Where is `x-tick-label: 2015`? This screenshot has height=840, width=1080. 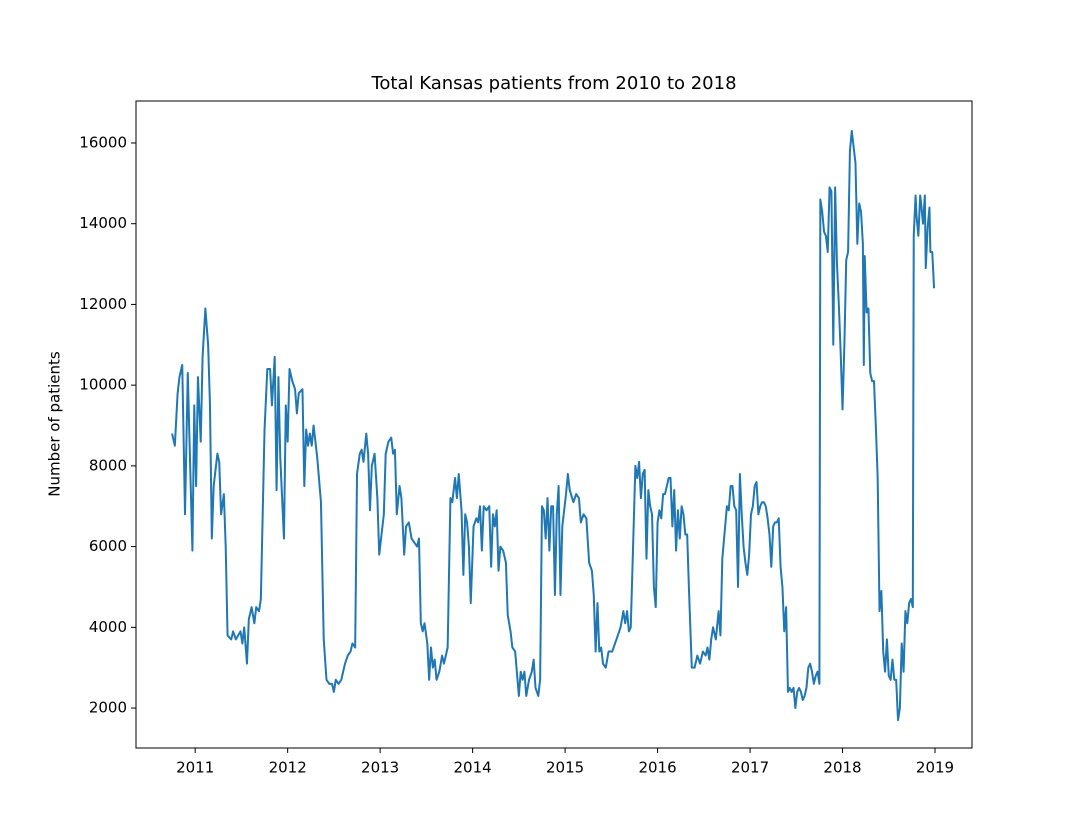 x-tick-label: 2015 is located at coordinates (565, 768).